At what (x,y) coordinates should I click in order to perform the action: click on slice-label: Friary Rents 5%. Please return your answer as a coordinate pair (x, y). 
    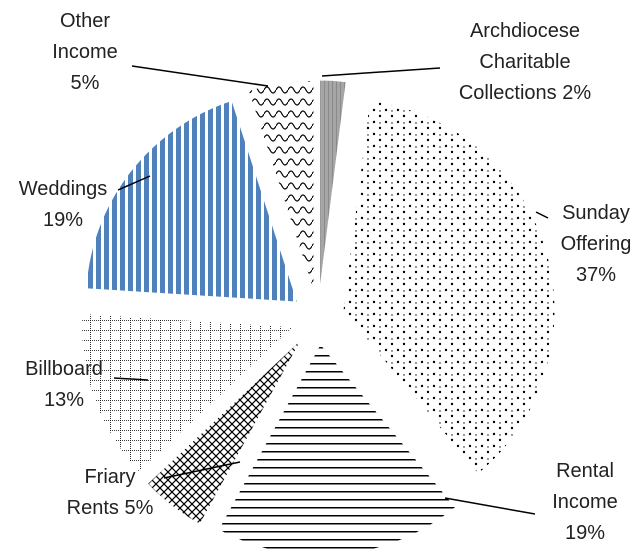
    Looking at the image, I should click on (110, 493).